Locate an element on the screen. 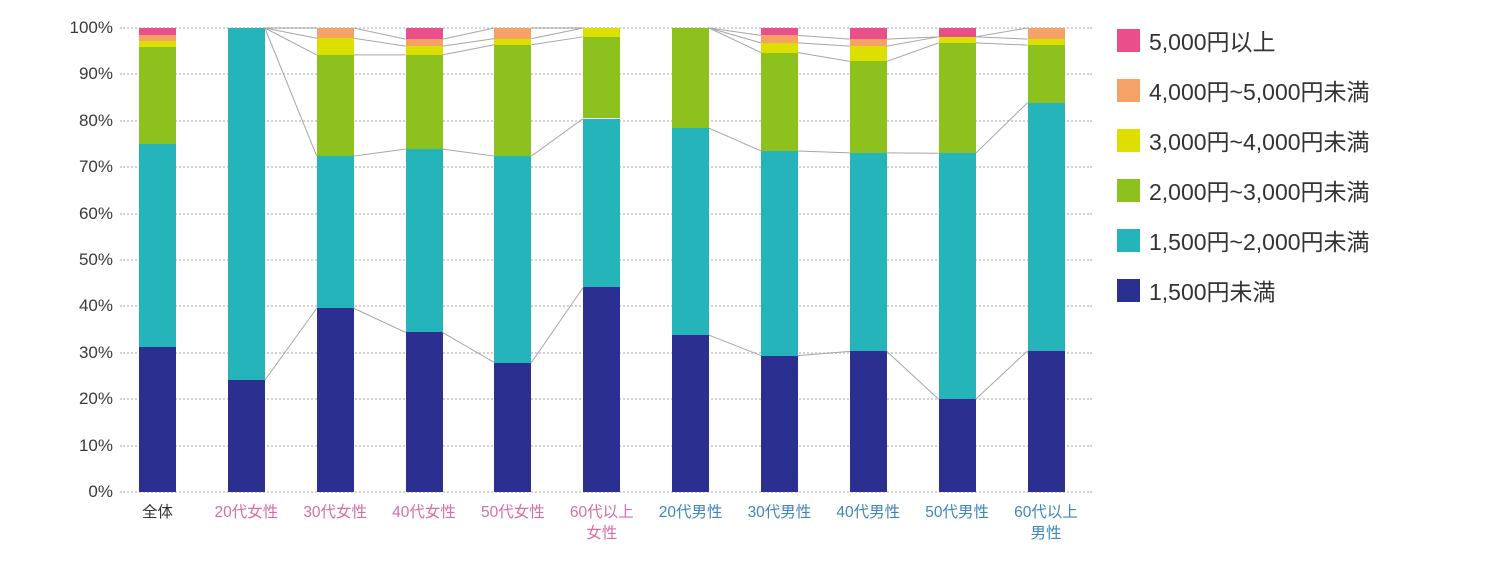 Image resolution: width=1500 pixels, height=569 pixels. series-line-4-5-b3 is located at coordinates (557, 33).